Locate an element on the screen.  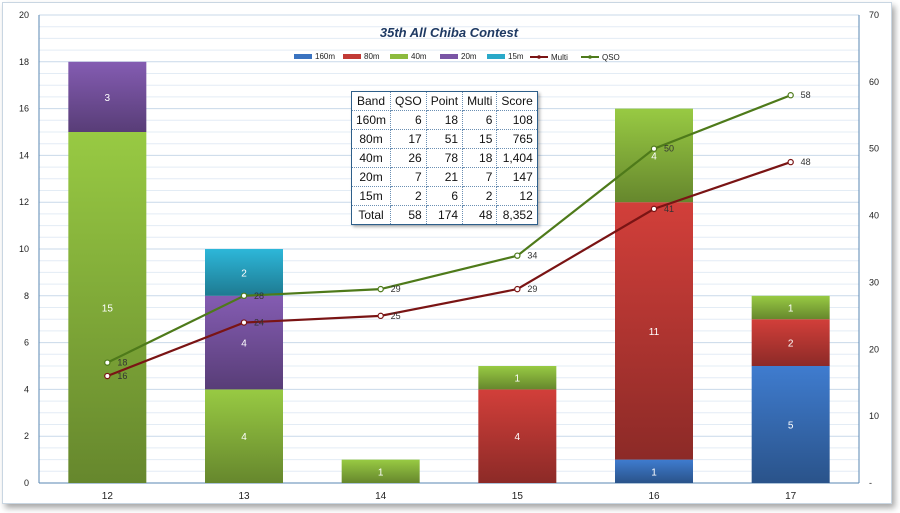
y-tick-label: 6 is located at coordinates (26, 343).